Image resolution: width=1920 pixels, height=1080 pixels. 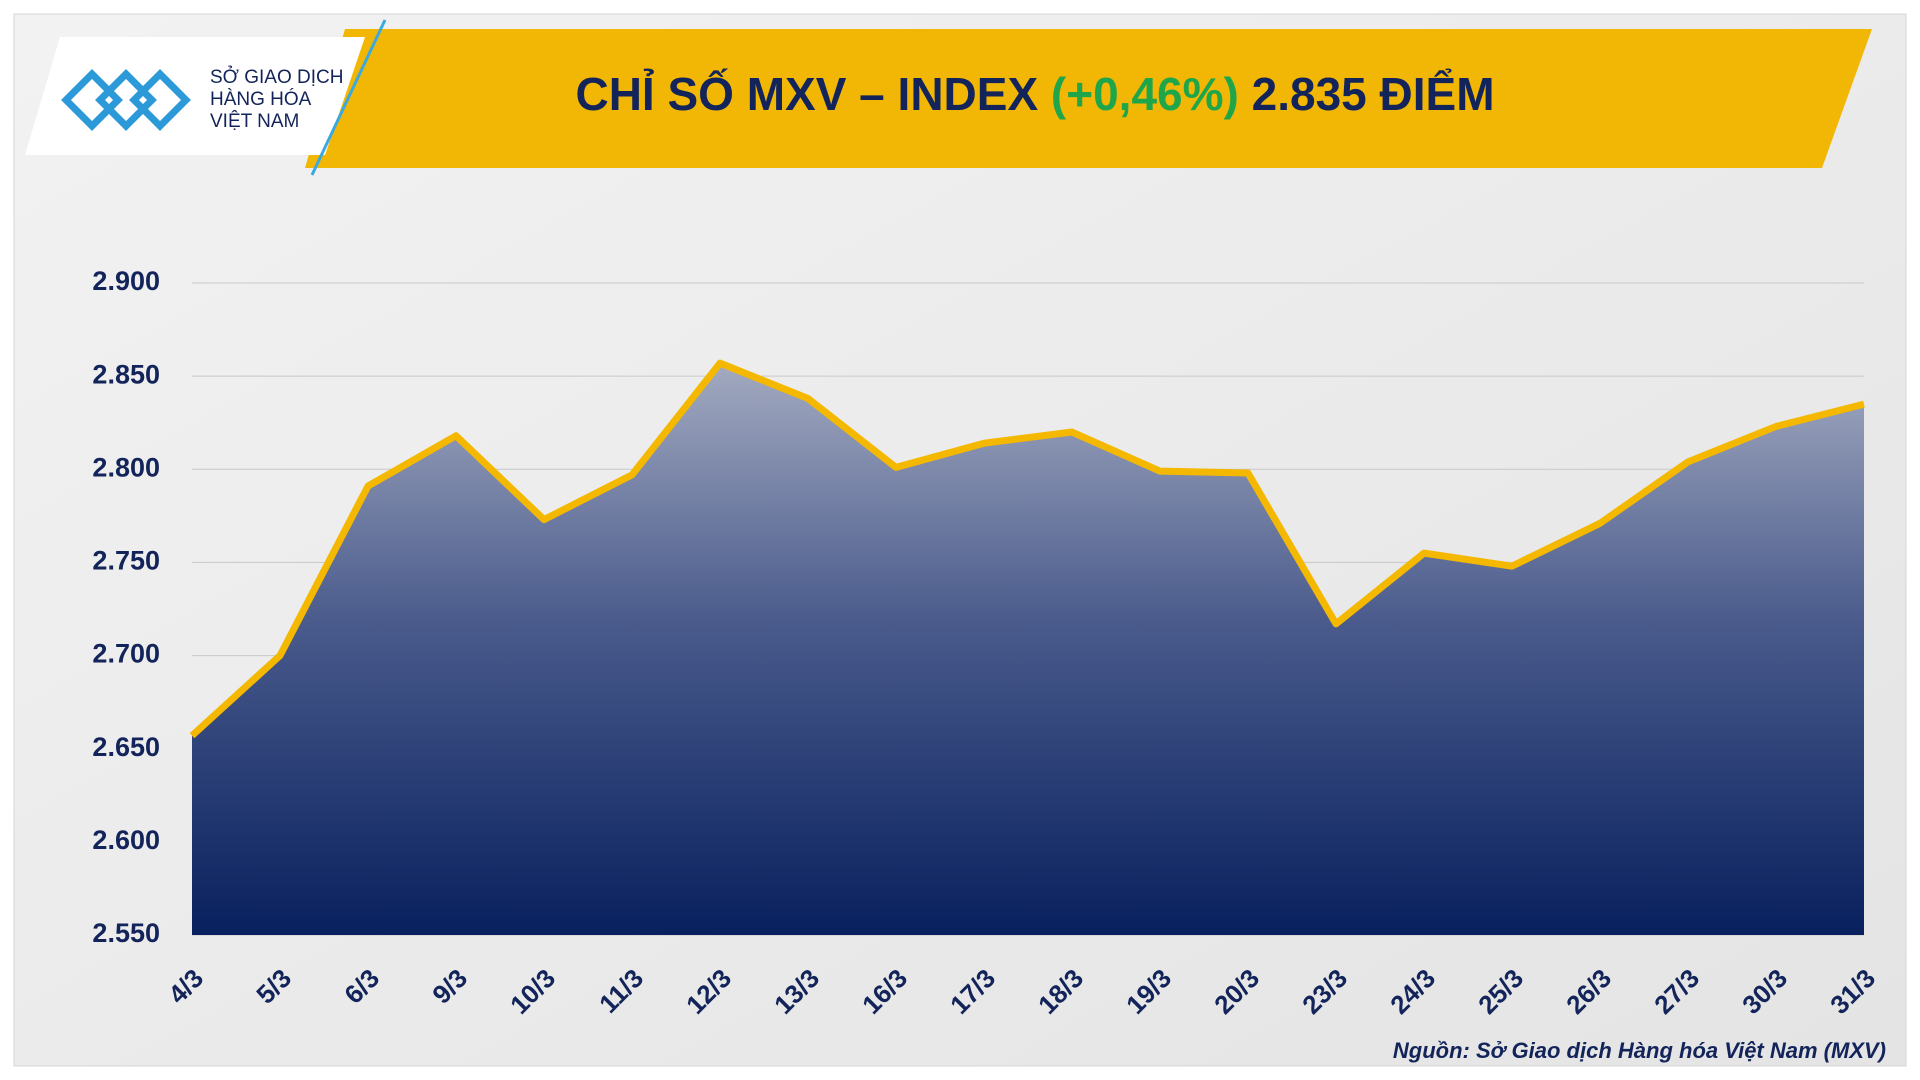 I want to click on y-tick-label: 2.750, so click(x=126, y=561).